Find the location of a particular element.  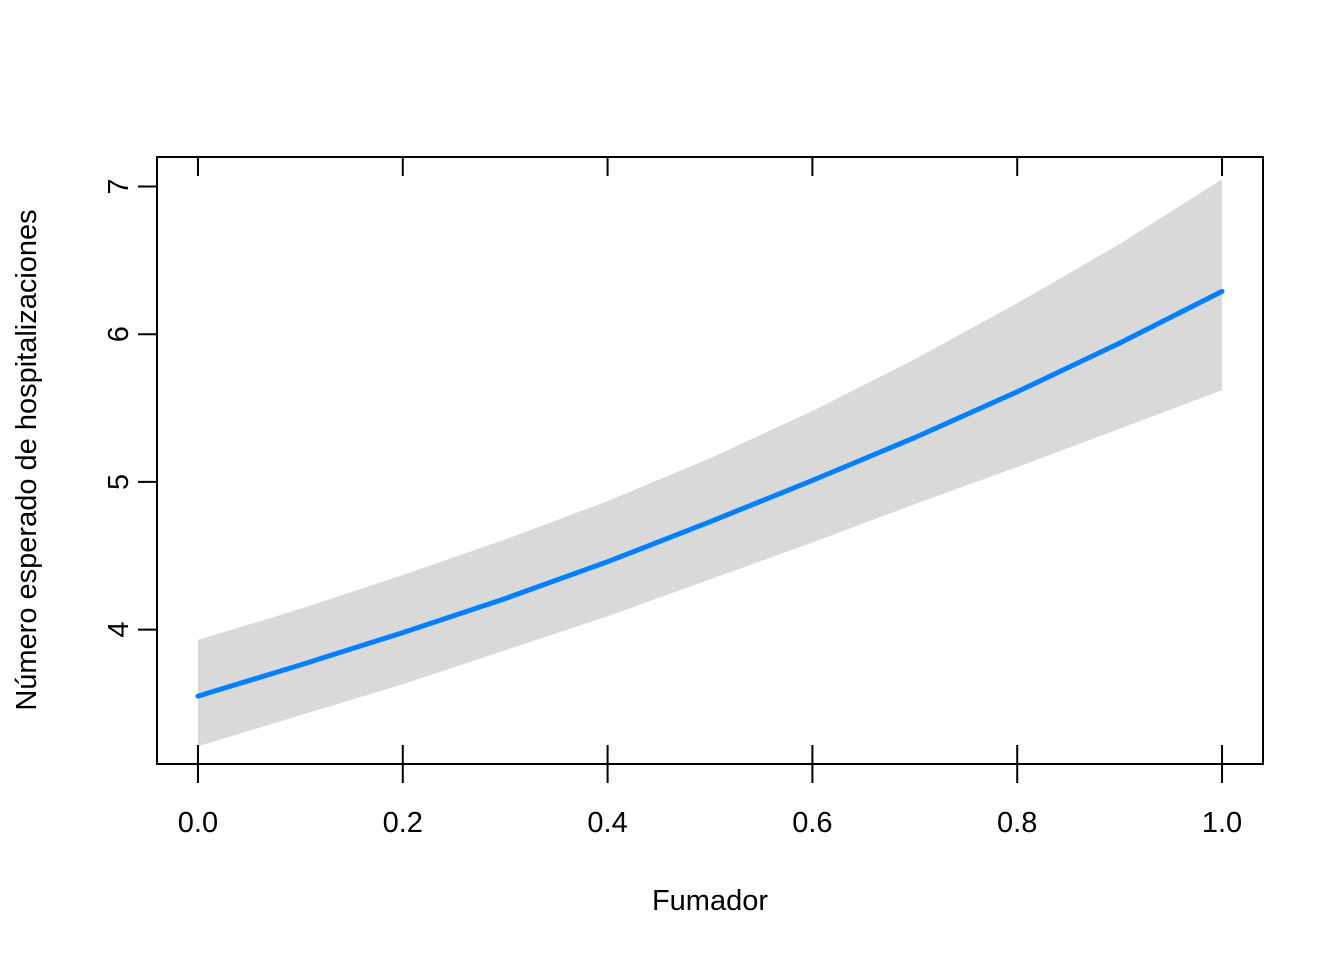

y-tick-label: 7 is located at coordinates (119, 186).